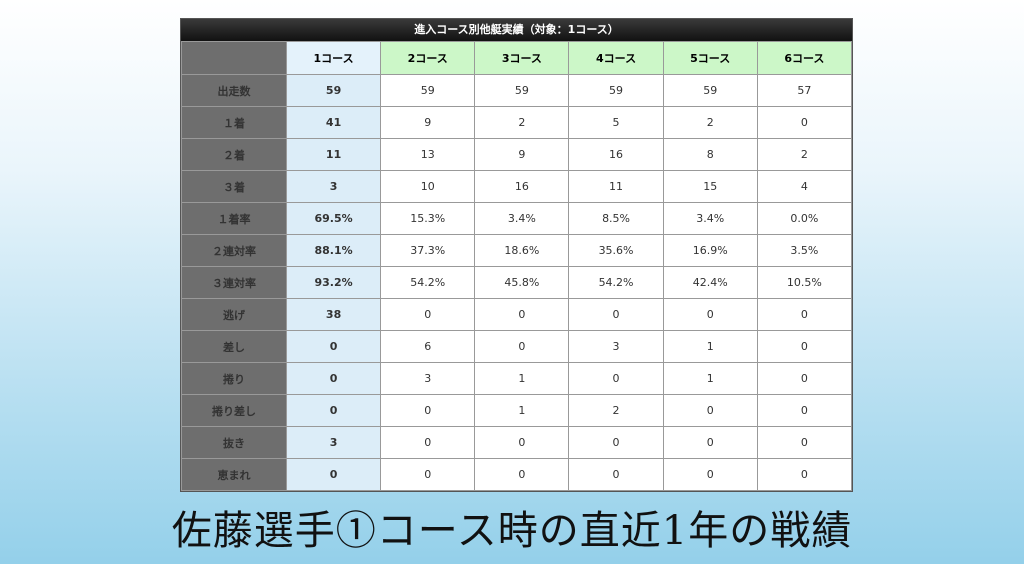 Image resolution: width=1024 pixels, height=564 pixels. Describe the element at coordinates (234, 410) in the screenshot. I see `row-header: 捲り差し` at that location.